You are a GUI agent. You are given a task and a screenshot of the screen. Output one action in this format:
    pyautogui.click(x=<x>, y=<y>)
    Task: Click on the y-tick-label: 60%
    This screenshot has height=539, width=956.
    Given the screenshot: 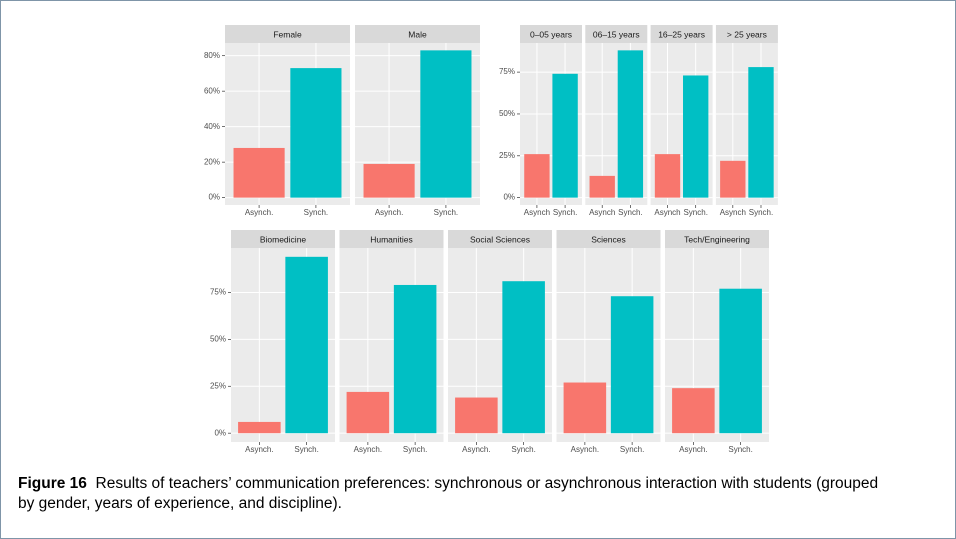 What is the action you would take?
    pyautogui.click(x=212, y=90)
    